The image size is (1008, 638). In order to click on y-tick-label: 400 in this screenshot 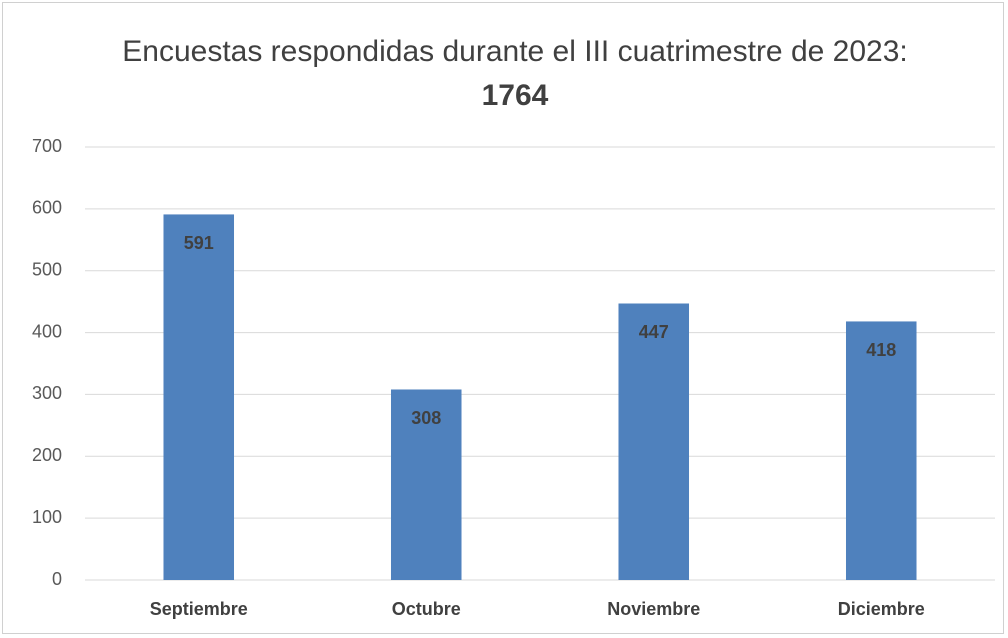, I will do `click(47, 331)`.